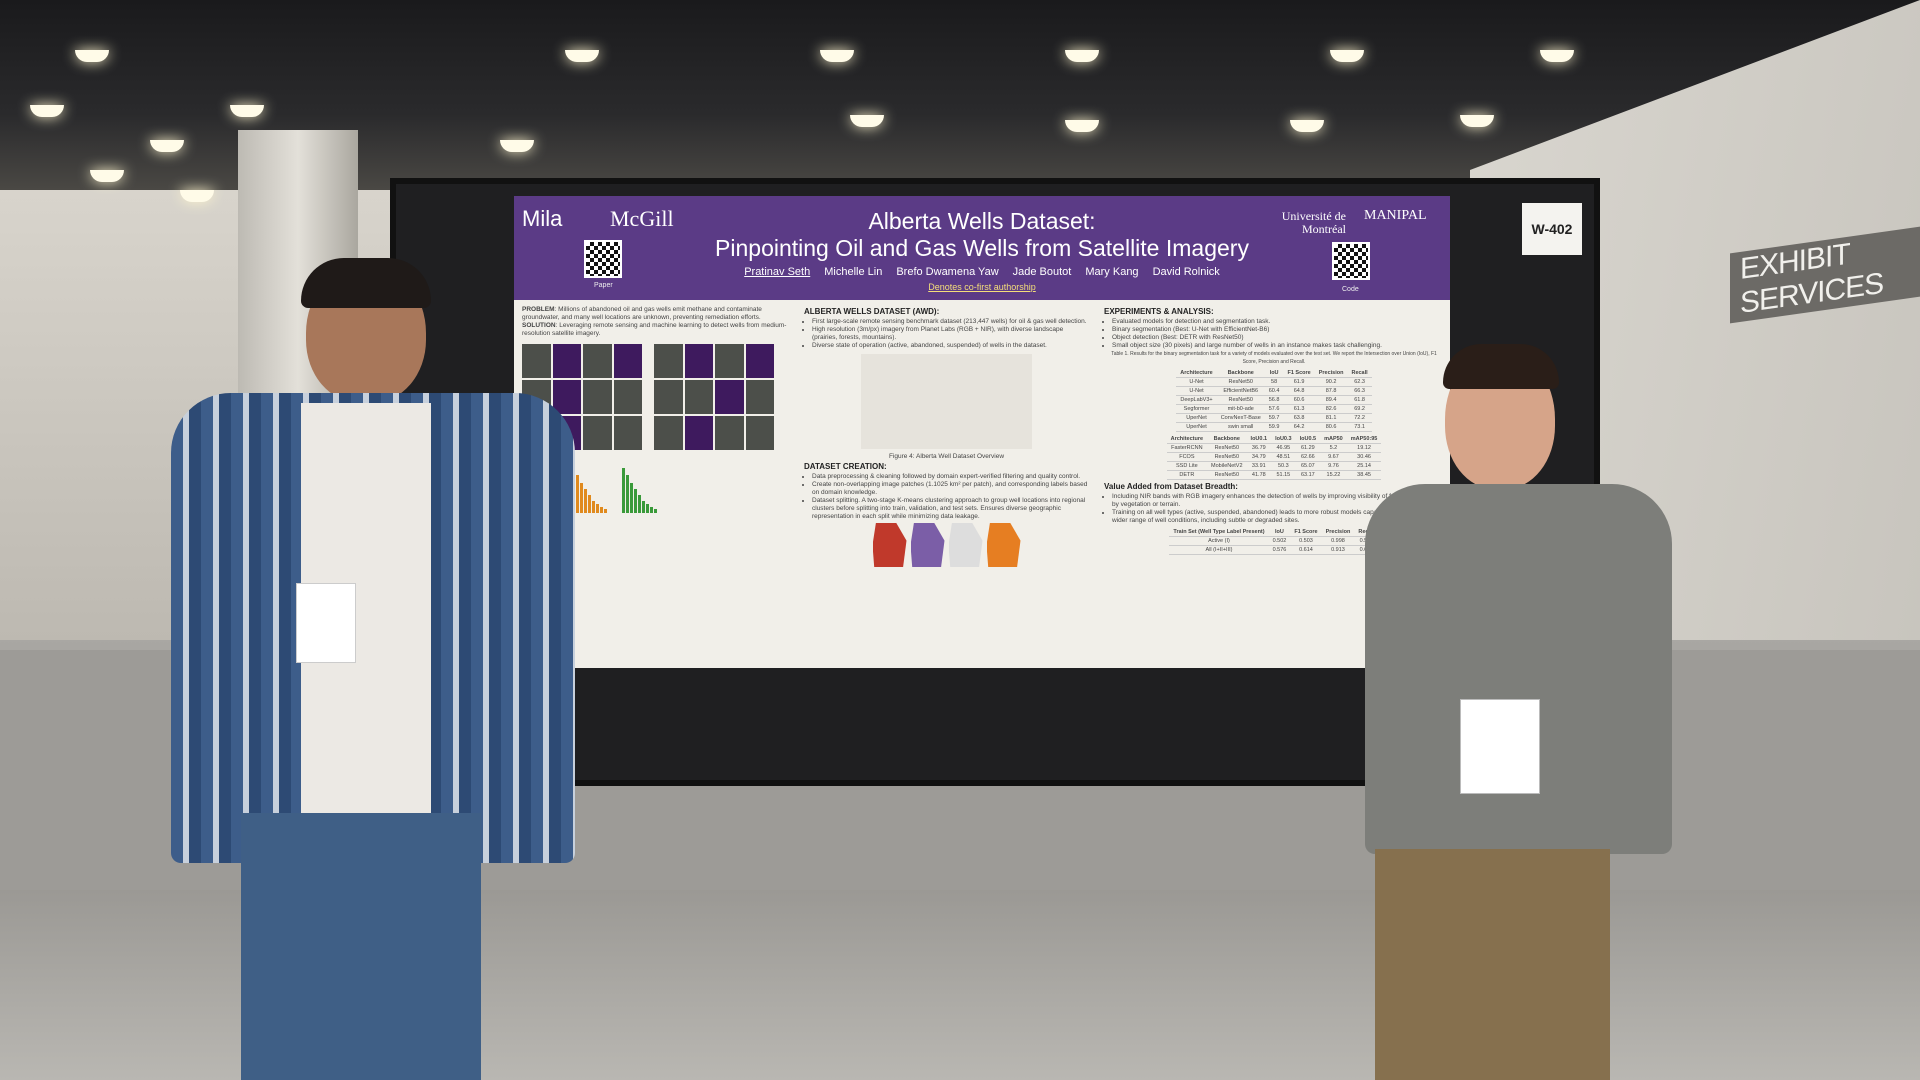 The height and width of the screenshot is (1080, 1920). Describe the element at coordinates (1279, 532) in the screenshot. I see `table-header: IoU` at that location.